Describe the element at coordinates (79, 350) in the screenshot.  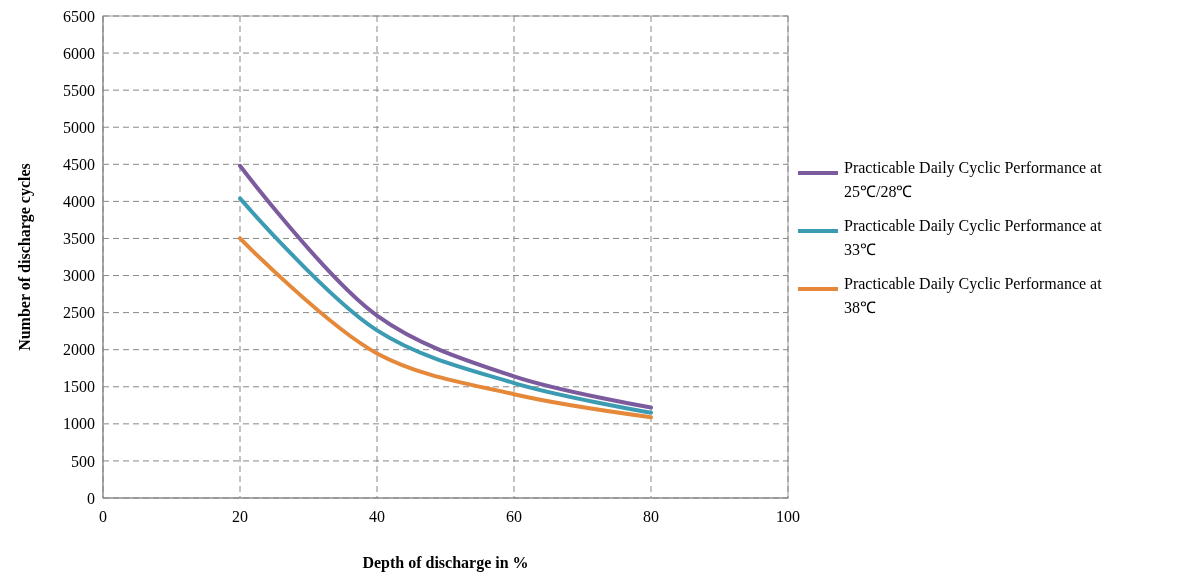
I see `y-tick-label: 2000` at that location.